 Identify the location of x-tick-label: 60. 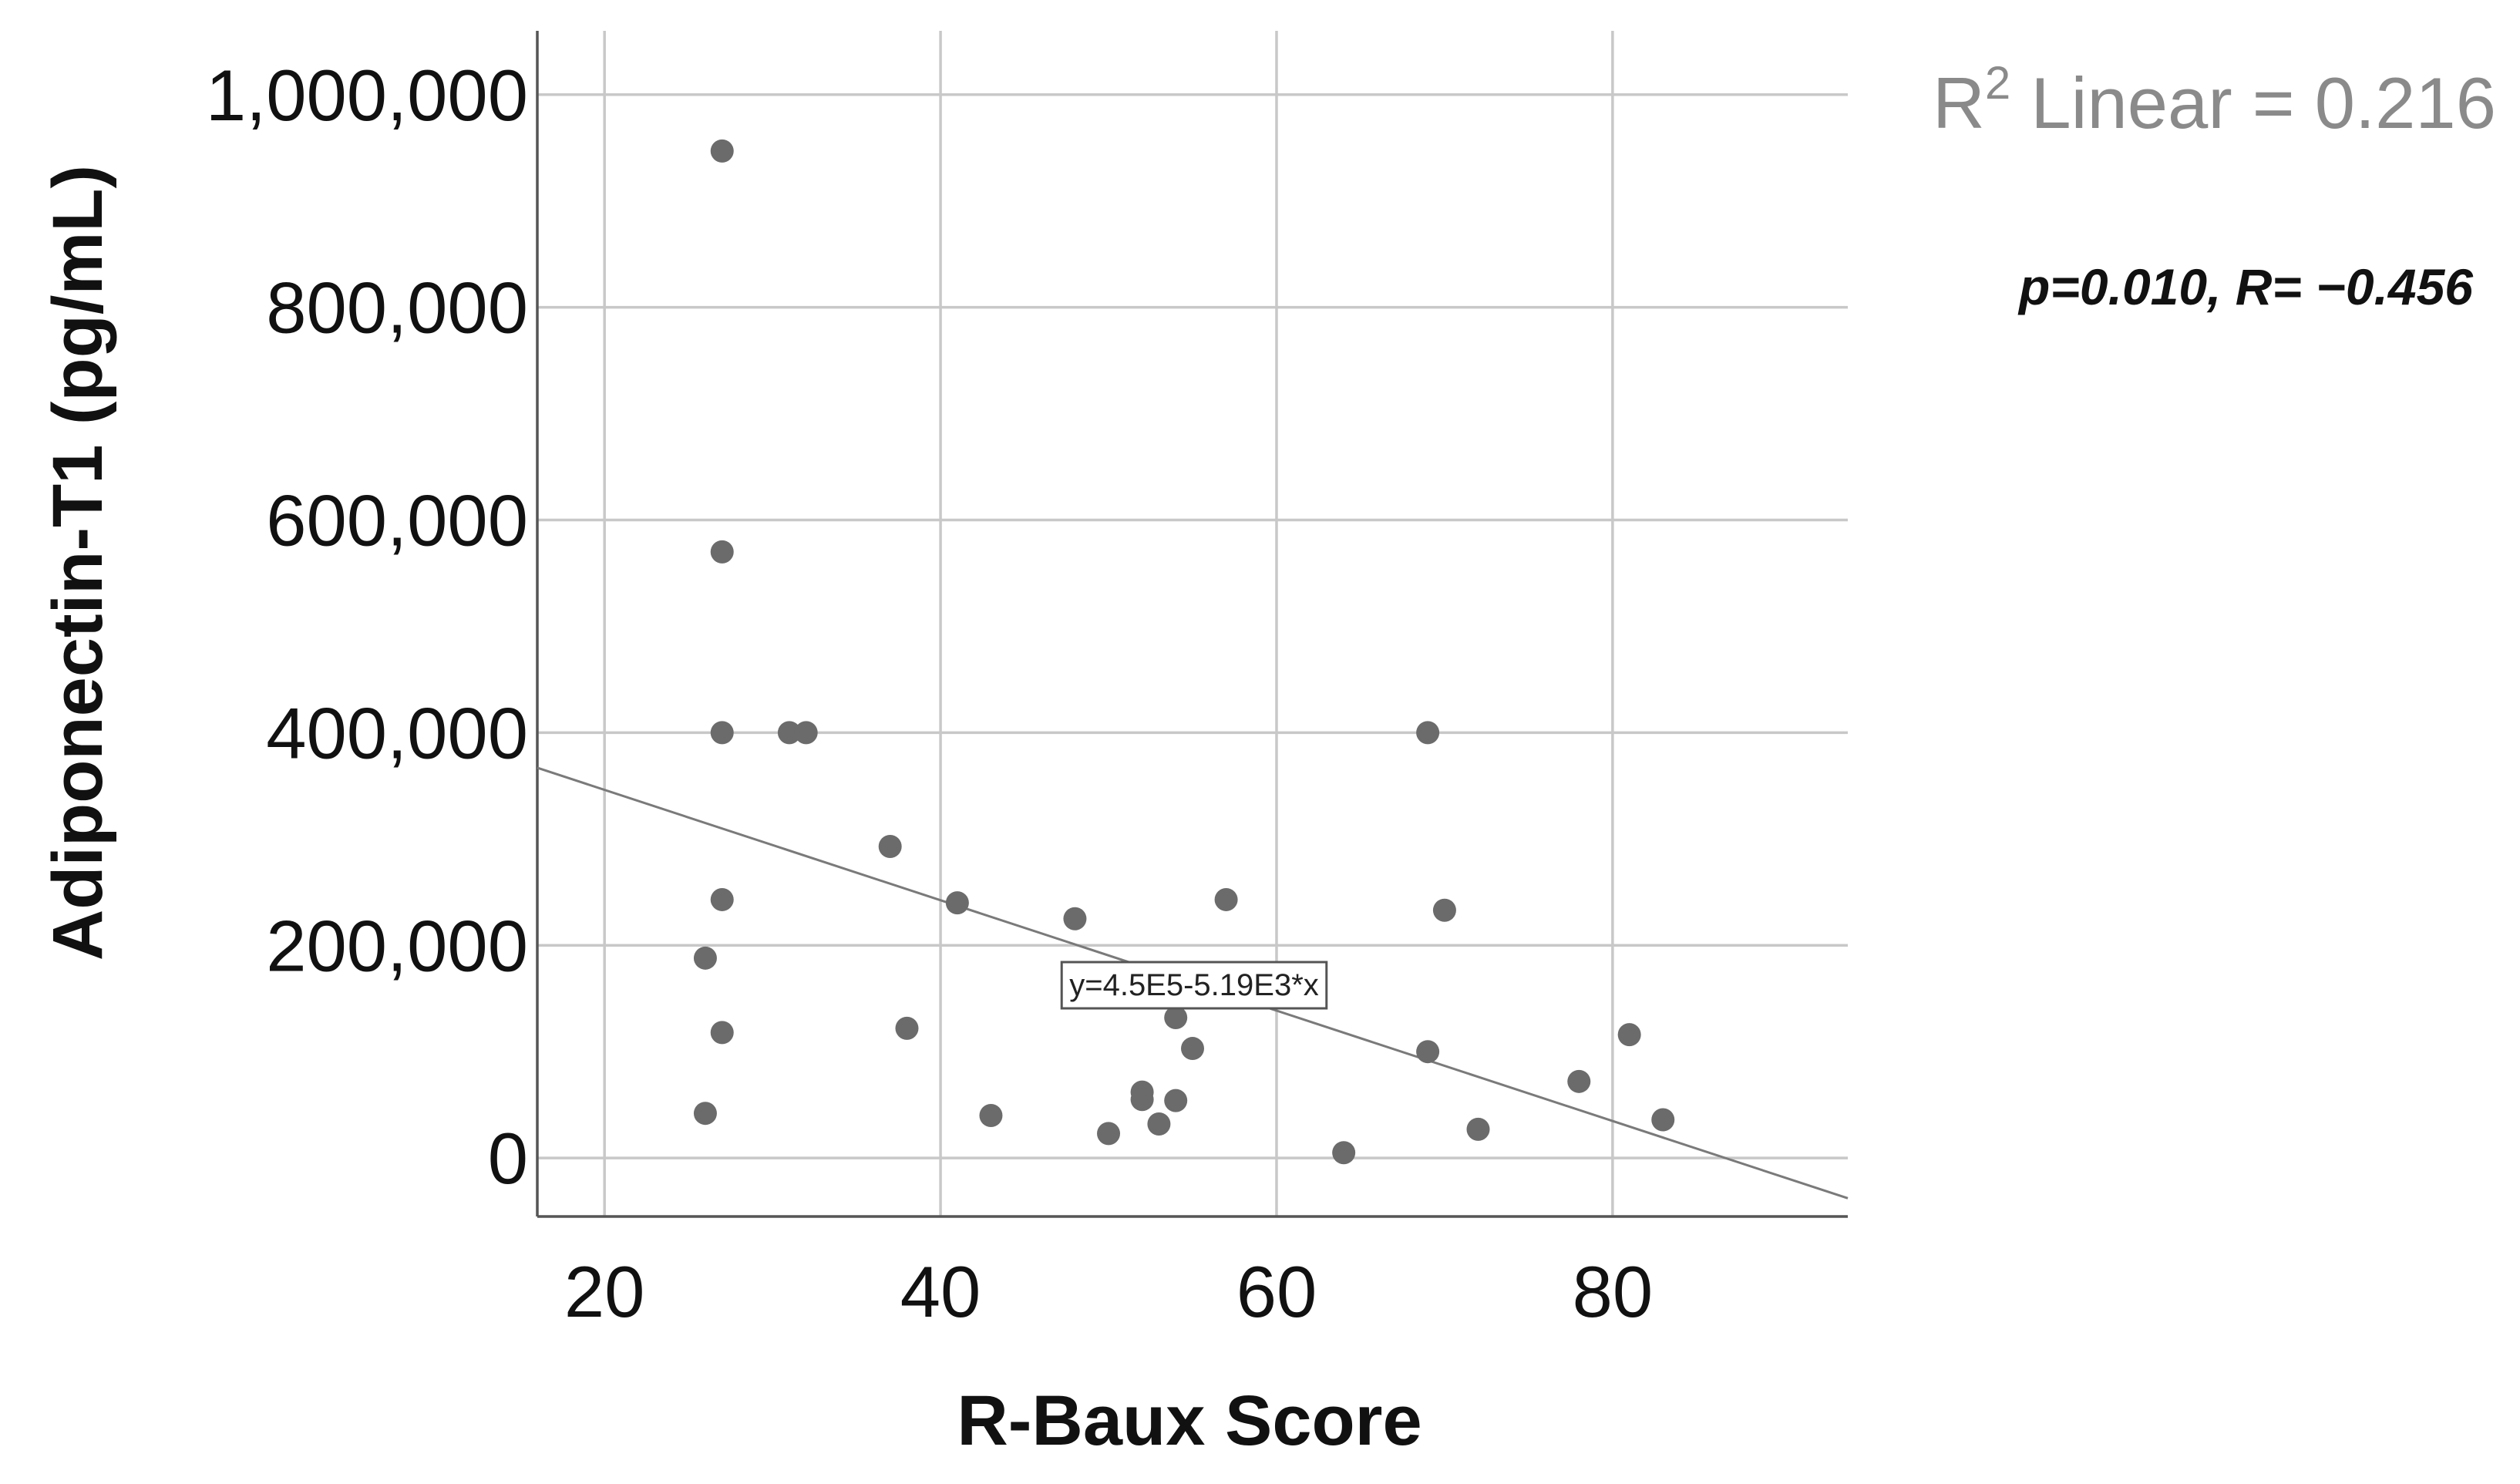
(1276, 1291).